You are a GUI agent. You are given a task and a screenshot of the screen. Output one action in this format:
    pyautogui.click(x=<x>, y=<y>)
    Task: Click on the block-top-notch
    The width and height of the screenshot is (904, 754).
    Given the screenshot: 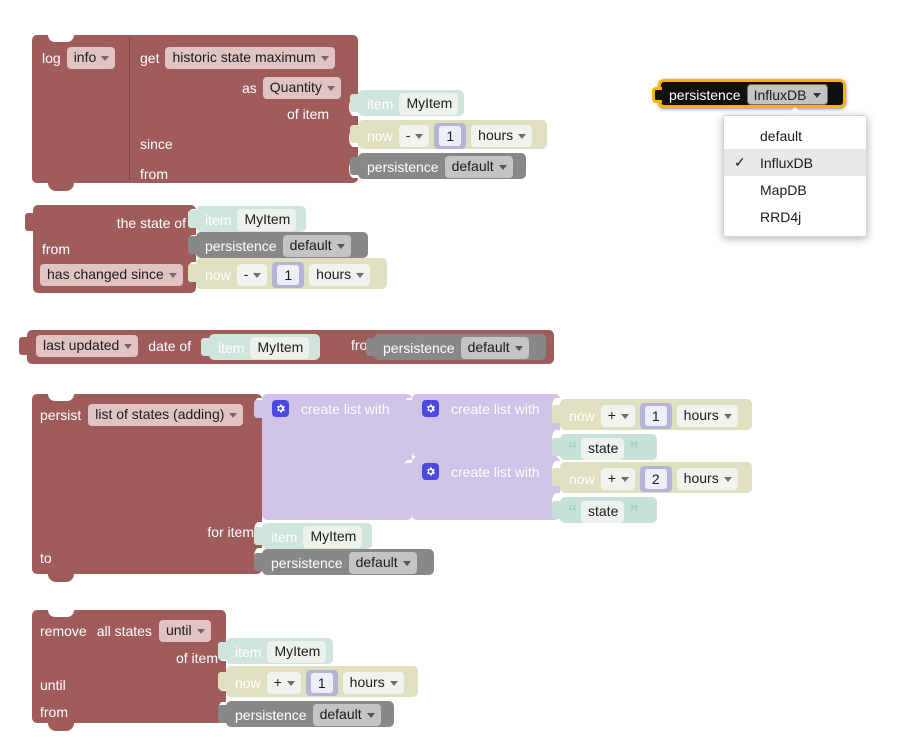 What is the action you would take?
    pyautogui.click(x=61, y=38)
    